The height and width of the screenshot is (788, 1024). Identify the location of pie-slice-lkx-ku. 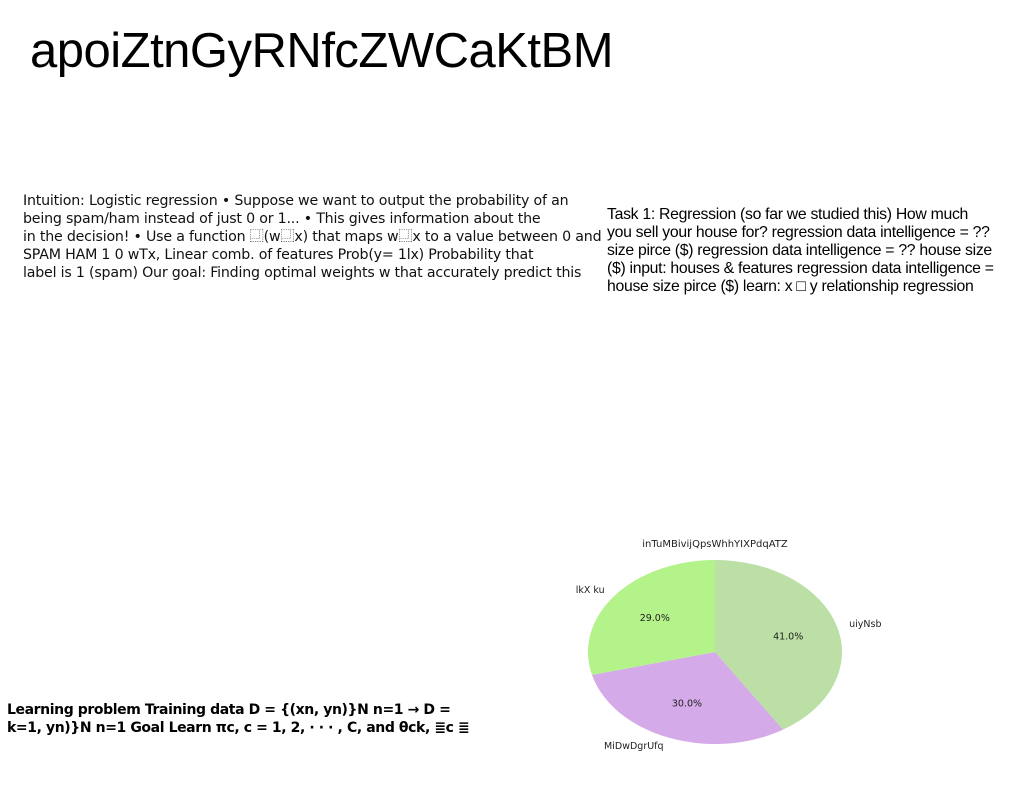
(651, 617).